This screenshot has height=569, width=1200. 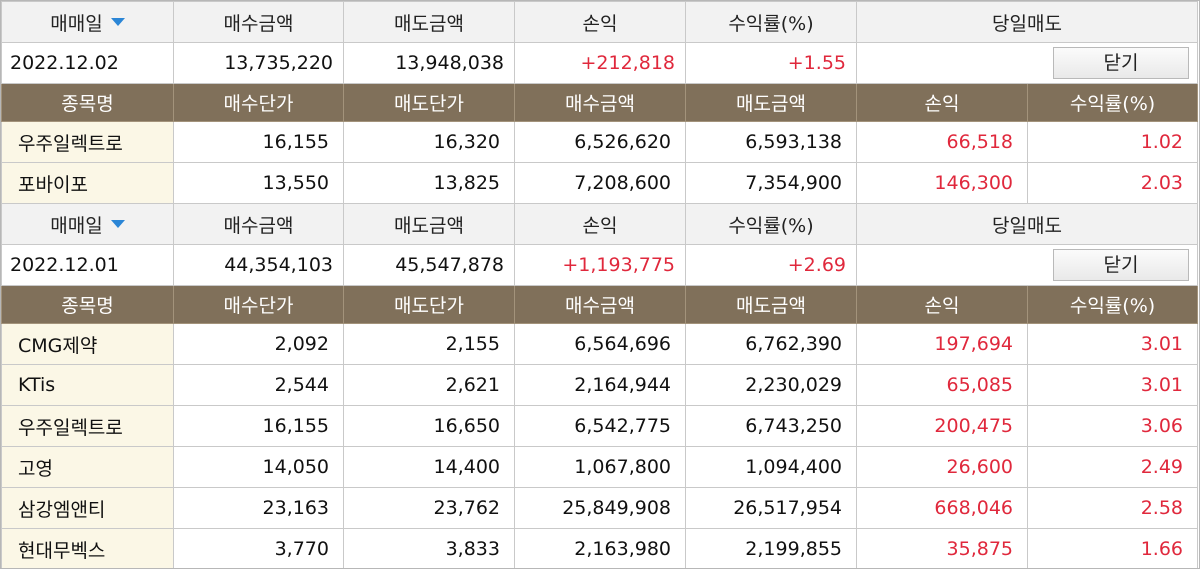 I want to click on buy-amount: 1,067,800, so click(x=600, y=467).